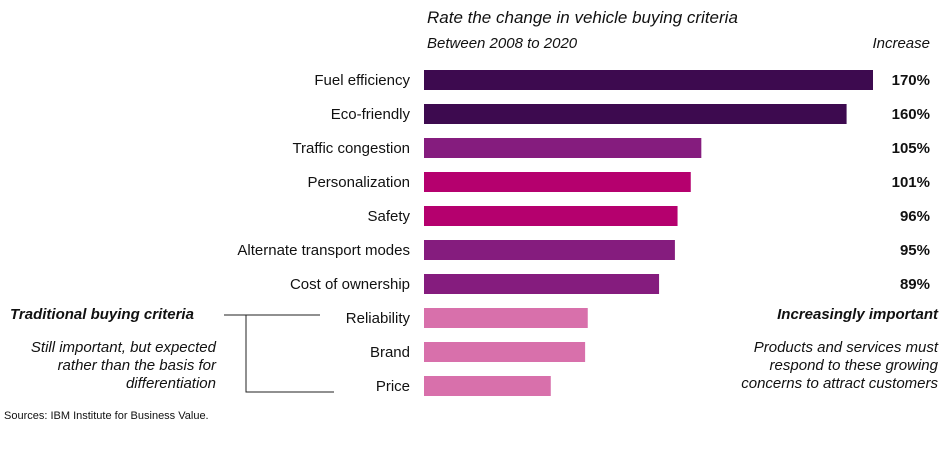 The width and height of the screenshot is (944, 460). I want to click on traditional-criteria-title: Traditional buying criteria, so click(102, 314).